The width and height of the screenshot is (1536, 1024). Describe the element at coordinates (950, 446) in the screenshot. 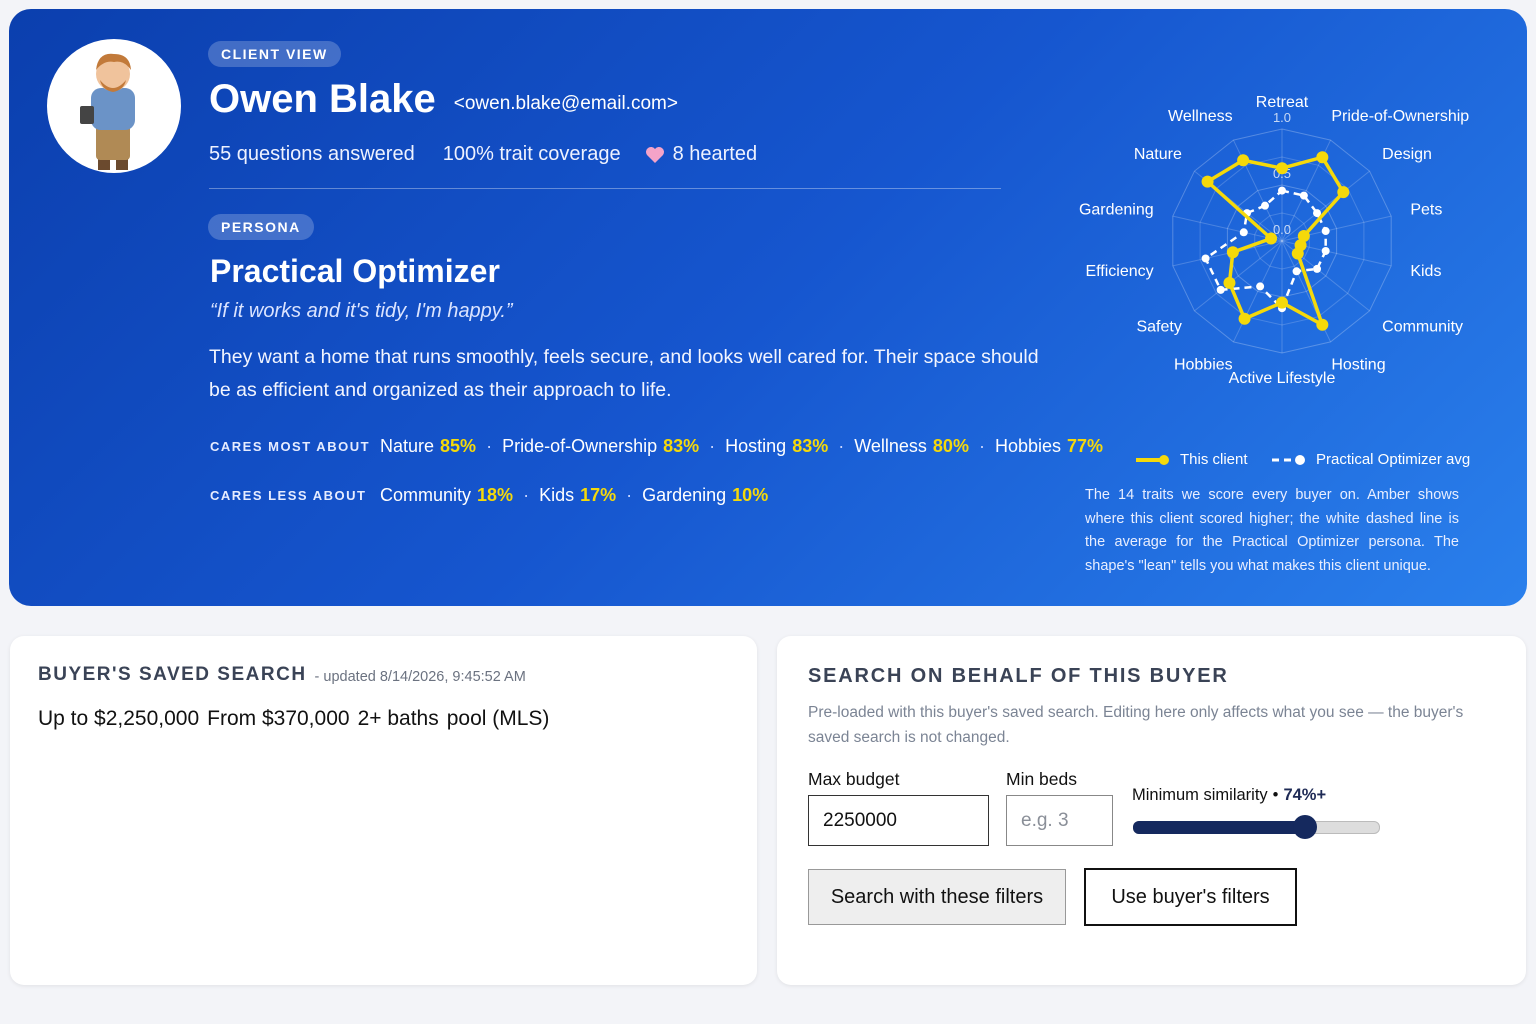

I see `trait-score: 80%` at that location.